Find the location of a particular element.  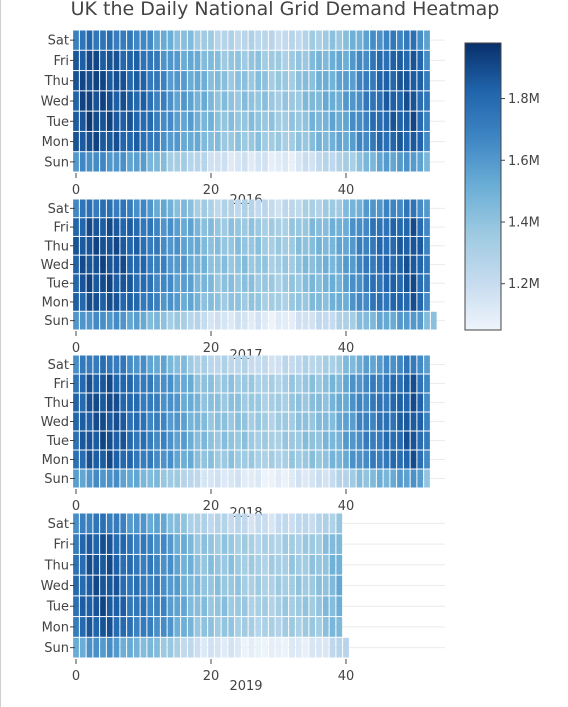

day-label-mon: Mon is located at coordinates (55, 142).